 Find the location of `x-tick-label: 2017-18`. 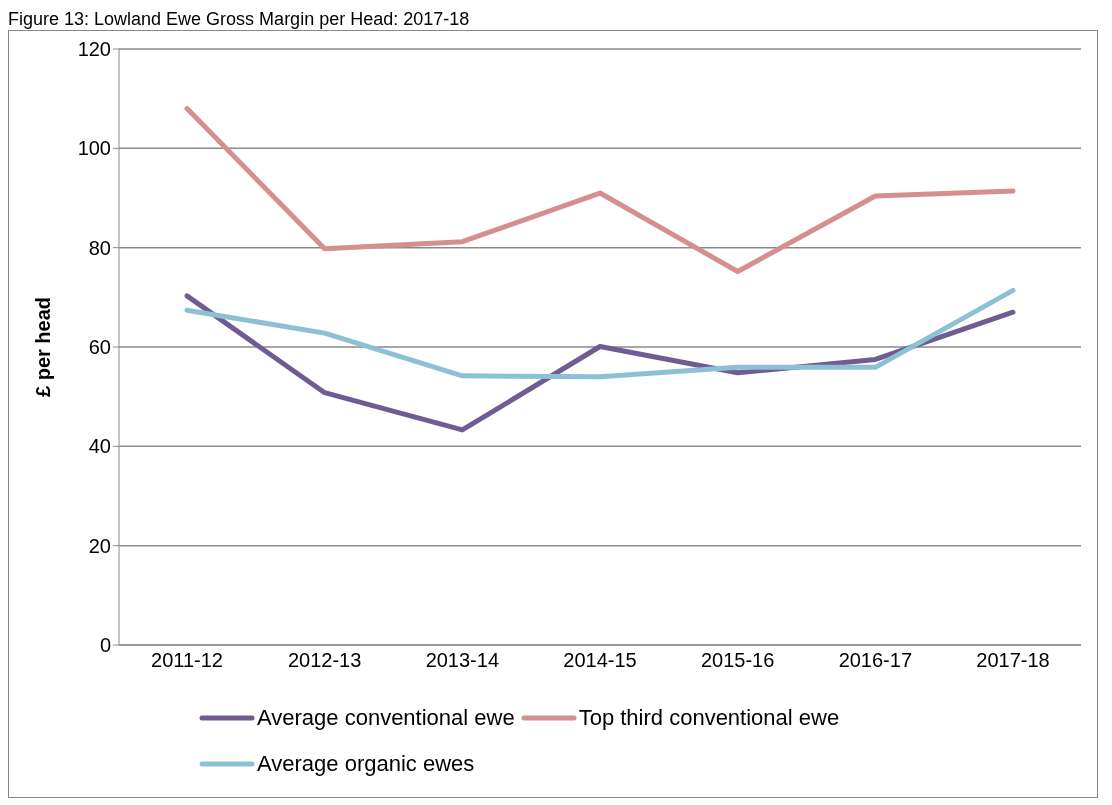

x-tick-label: 2017-18 is located at coordinates (1013, 660).